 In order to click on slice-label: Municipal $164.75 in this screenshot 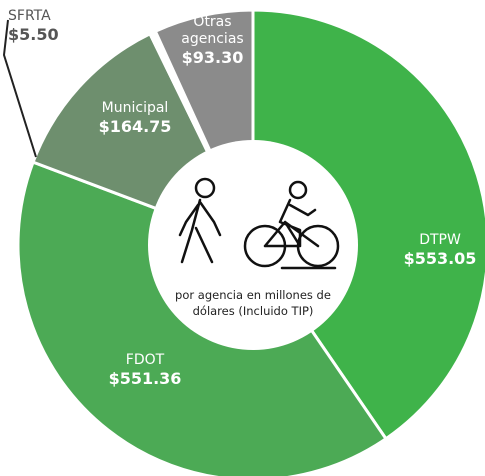, I will do `click(135, 118)`.